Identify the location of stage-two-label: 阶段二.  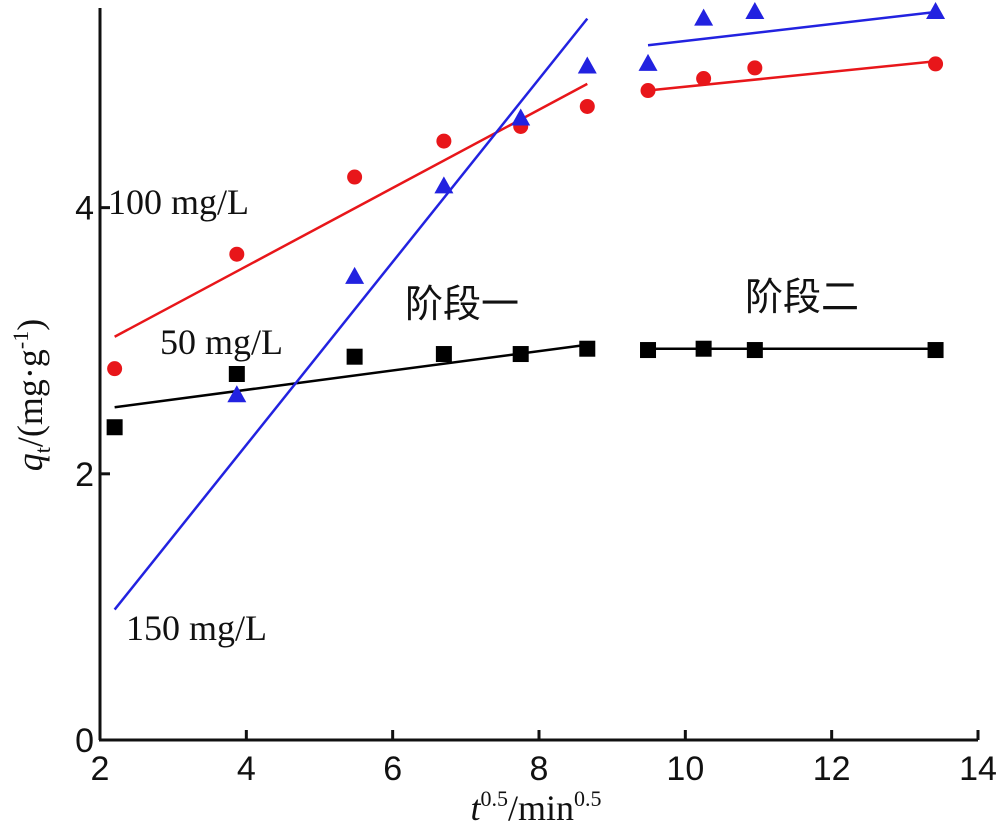
(802, 297).